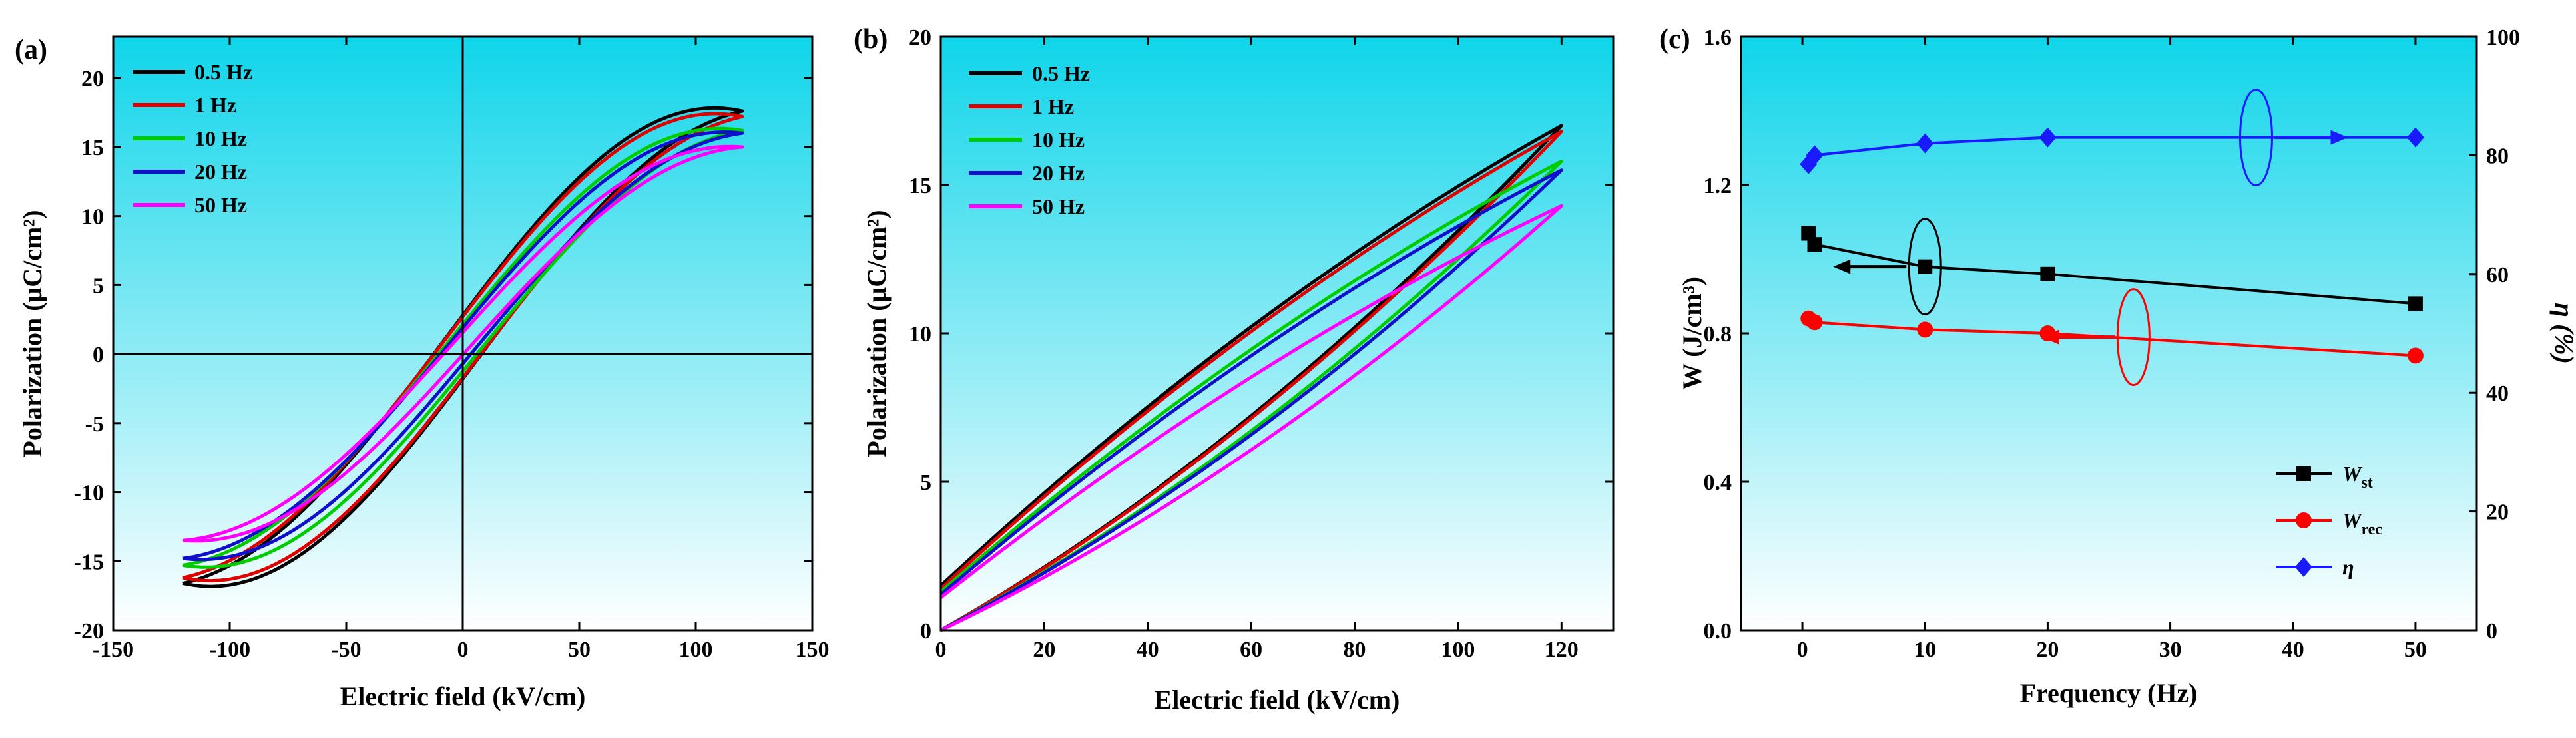 The width and height of the screenshot is (2576, 738). I want to click on legend-label-b: 10 Hz, so click(1058, 140).